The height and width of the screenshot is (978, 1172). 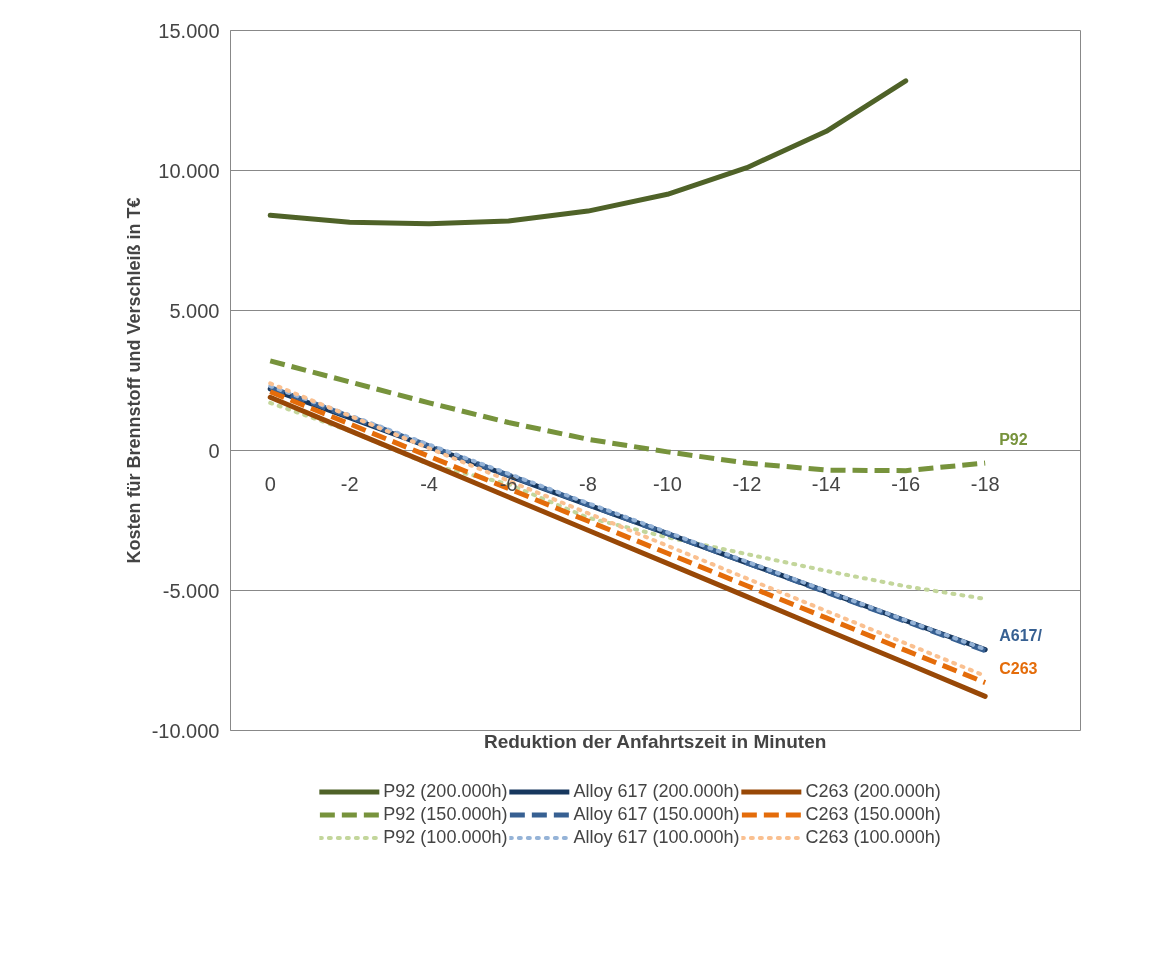 I want to click on legend-label: P92 (200.000h), so click(x=445, y=791).